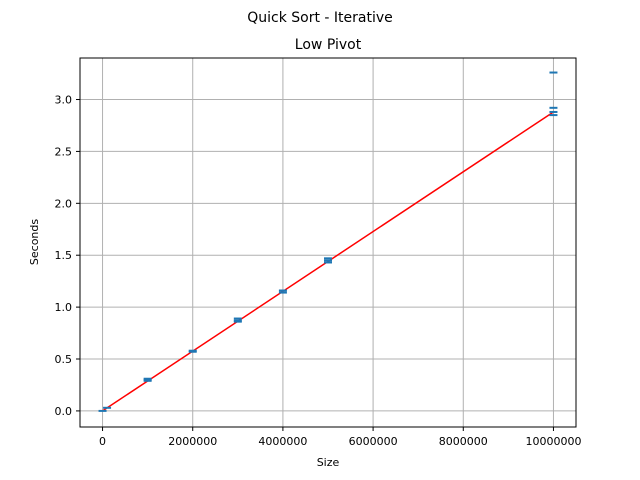  I want to click on chart-suptitle: Quick Sort - Iterative, so click(320, 18).